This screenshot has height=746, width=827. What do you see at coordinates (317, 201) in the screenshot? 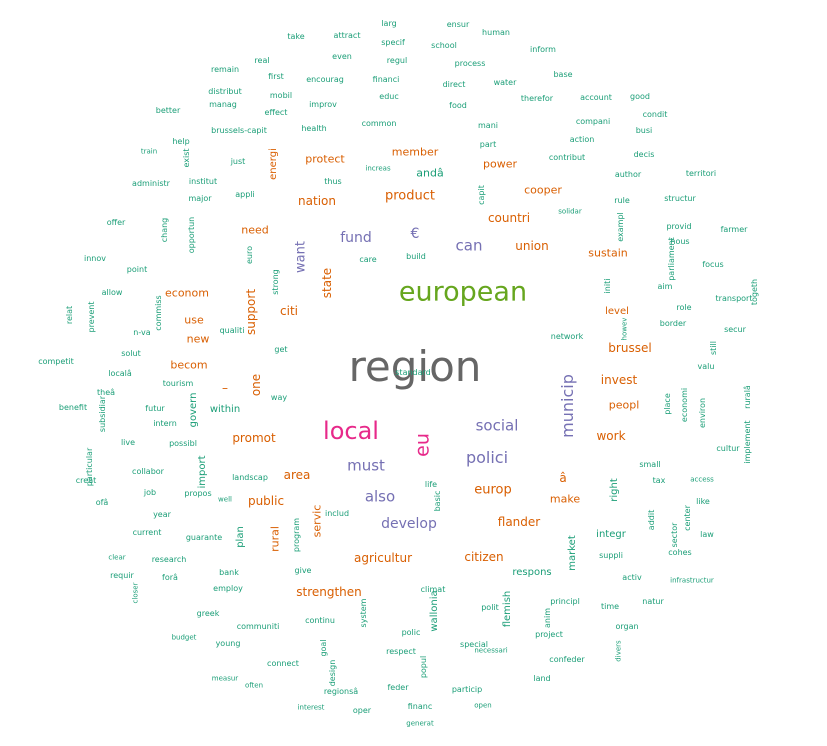
I see `word-19: nation` at bounding box center [317, 201].